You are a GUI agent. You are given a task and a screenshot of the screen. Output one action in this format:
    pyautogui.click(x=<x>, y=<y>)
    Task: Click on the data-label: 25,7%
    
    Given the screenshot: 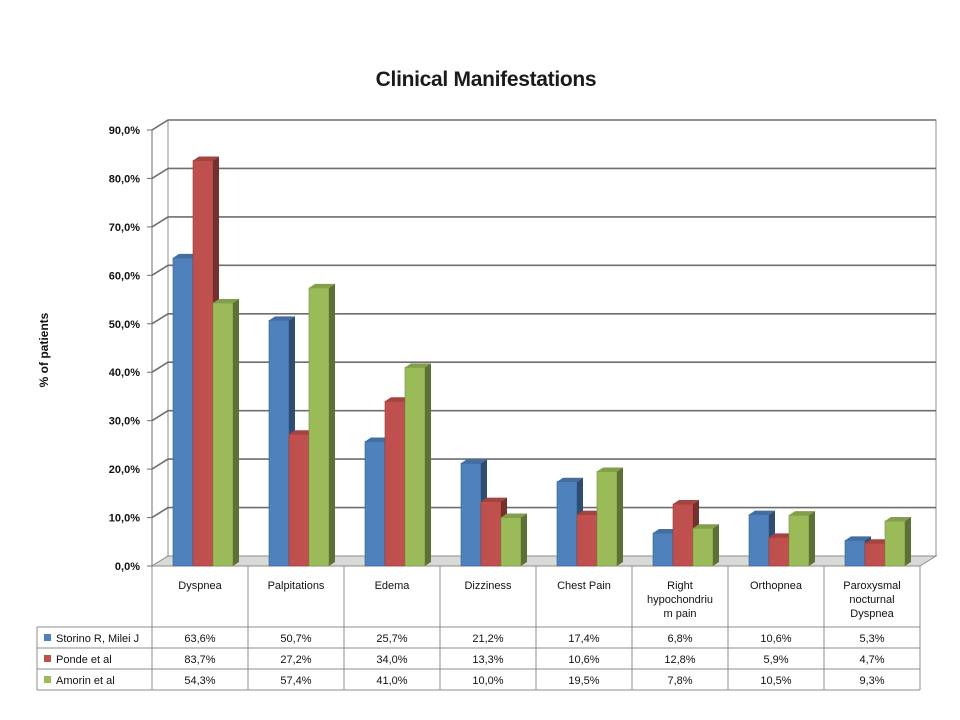 What is the action you would take?
    pyautogui.click(x=391, y=639)
    